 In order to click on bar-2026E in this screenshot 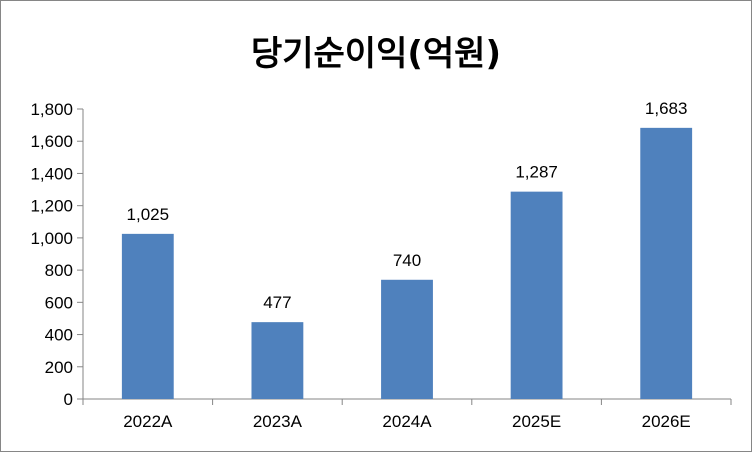, I will do `click(666, 263)`.